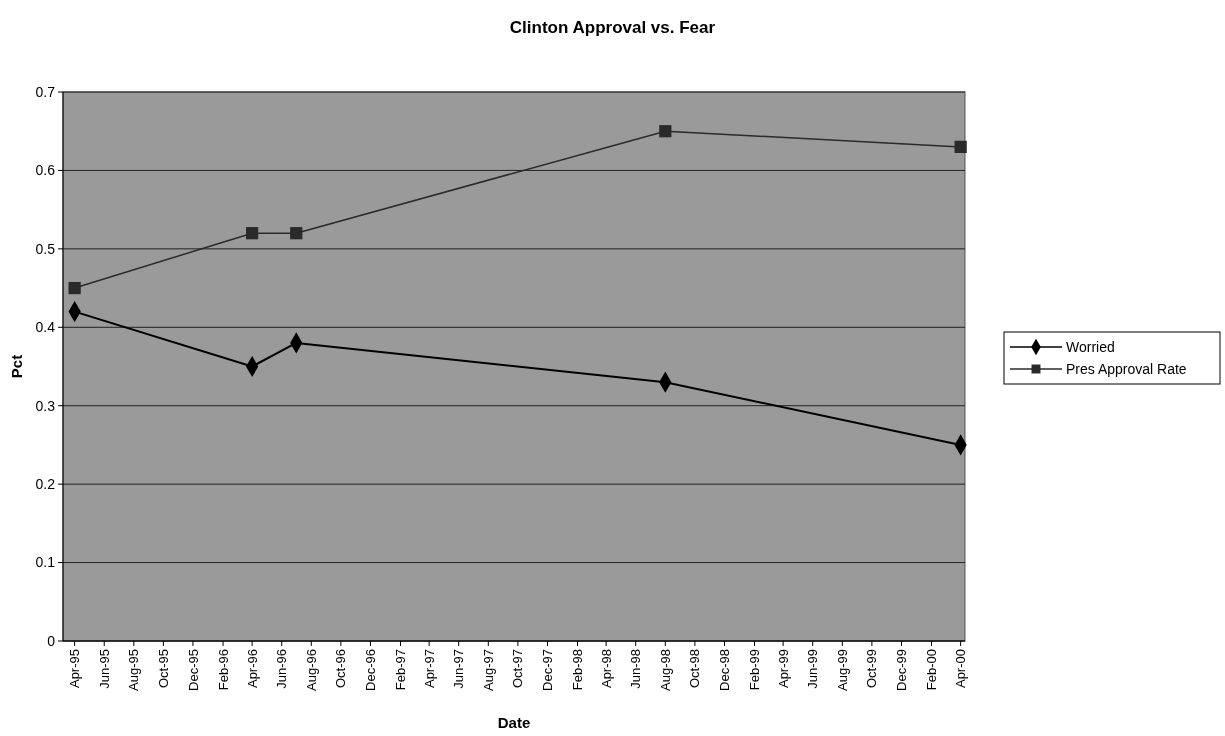 The width and height of the screenshot is (1225, 736). Describe the element at coordinates (45, 248) in the screenshot. I see `y-tick-label: 0.5` at that location.